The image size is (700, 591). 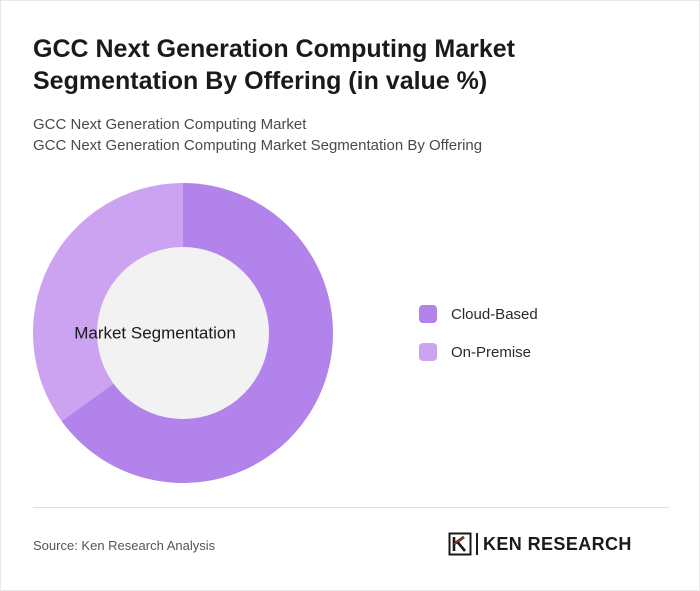 I want to click on legend-item-cloud-based: Cloud-Based, so click(x=478, y=314).